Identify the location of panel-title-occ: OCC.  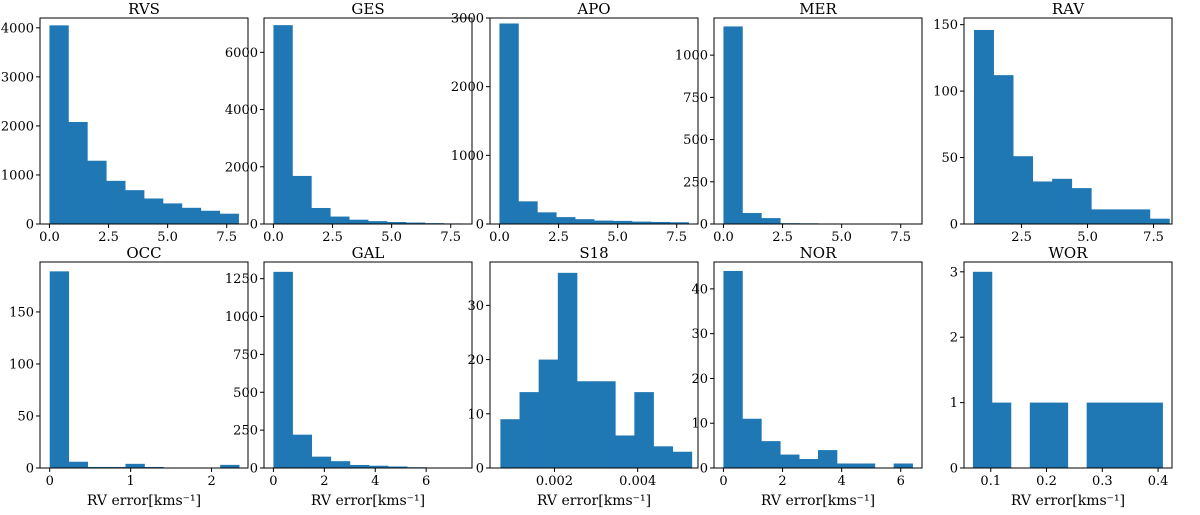
(143, 253).